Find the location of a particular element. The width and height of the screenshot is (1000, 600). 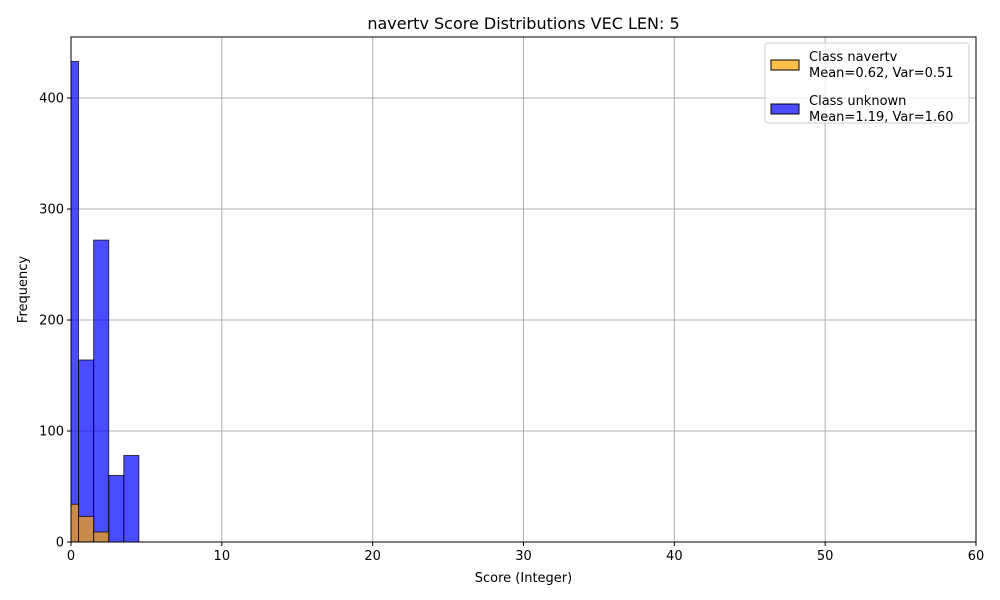

x-tick-label: 40 is located at coordinates (674, 556).